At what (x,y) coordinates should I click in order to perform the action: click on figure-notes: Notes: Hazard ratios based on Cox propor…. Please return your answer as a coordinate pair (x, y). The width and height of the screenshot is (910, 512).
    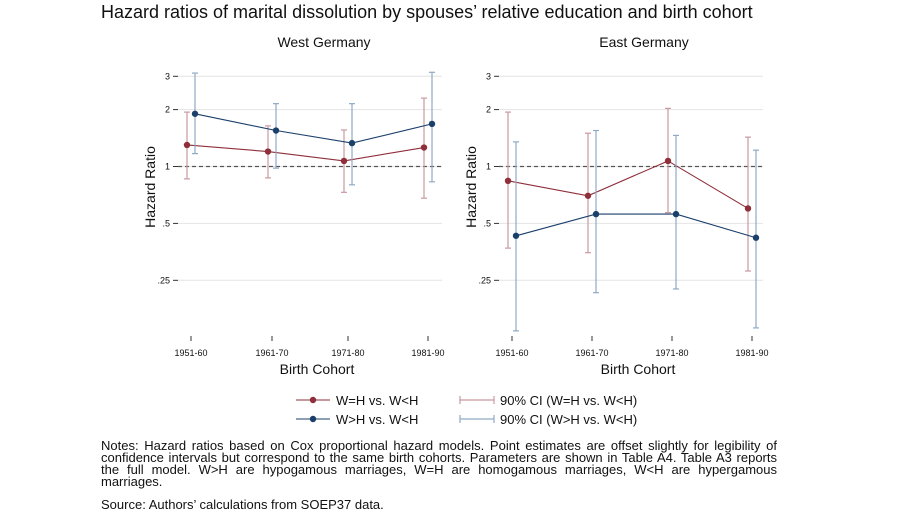
    Looking at the image, I should click on (439, 463).